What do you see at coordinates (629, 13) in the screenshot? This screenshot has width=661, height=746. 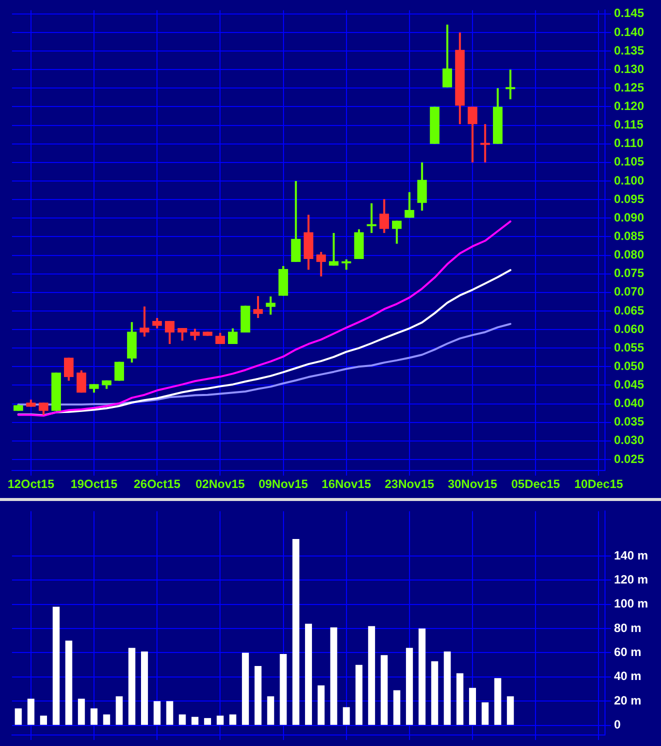 I see `y-tick-label: 0.145` at bounding box center [629, 13].